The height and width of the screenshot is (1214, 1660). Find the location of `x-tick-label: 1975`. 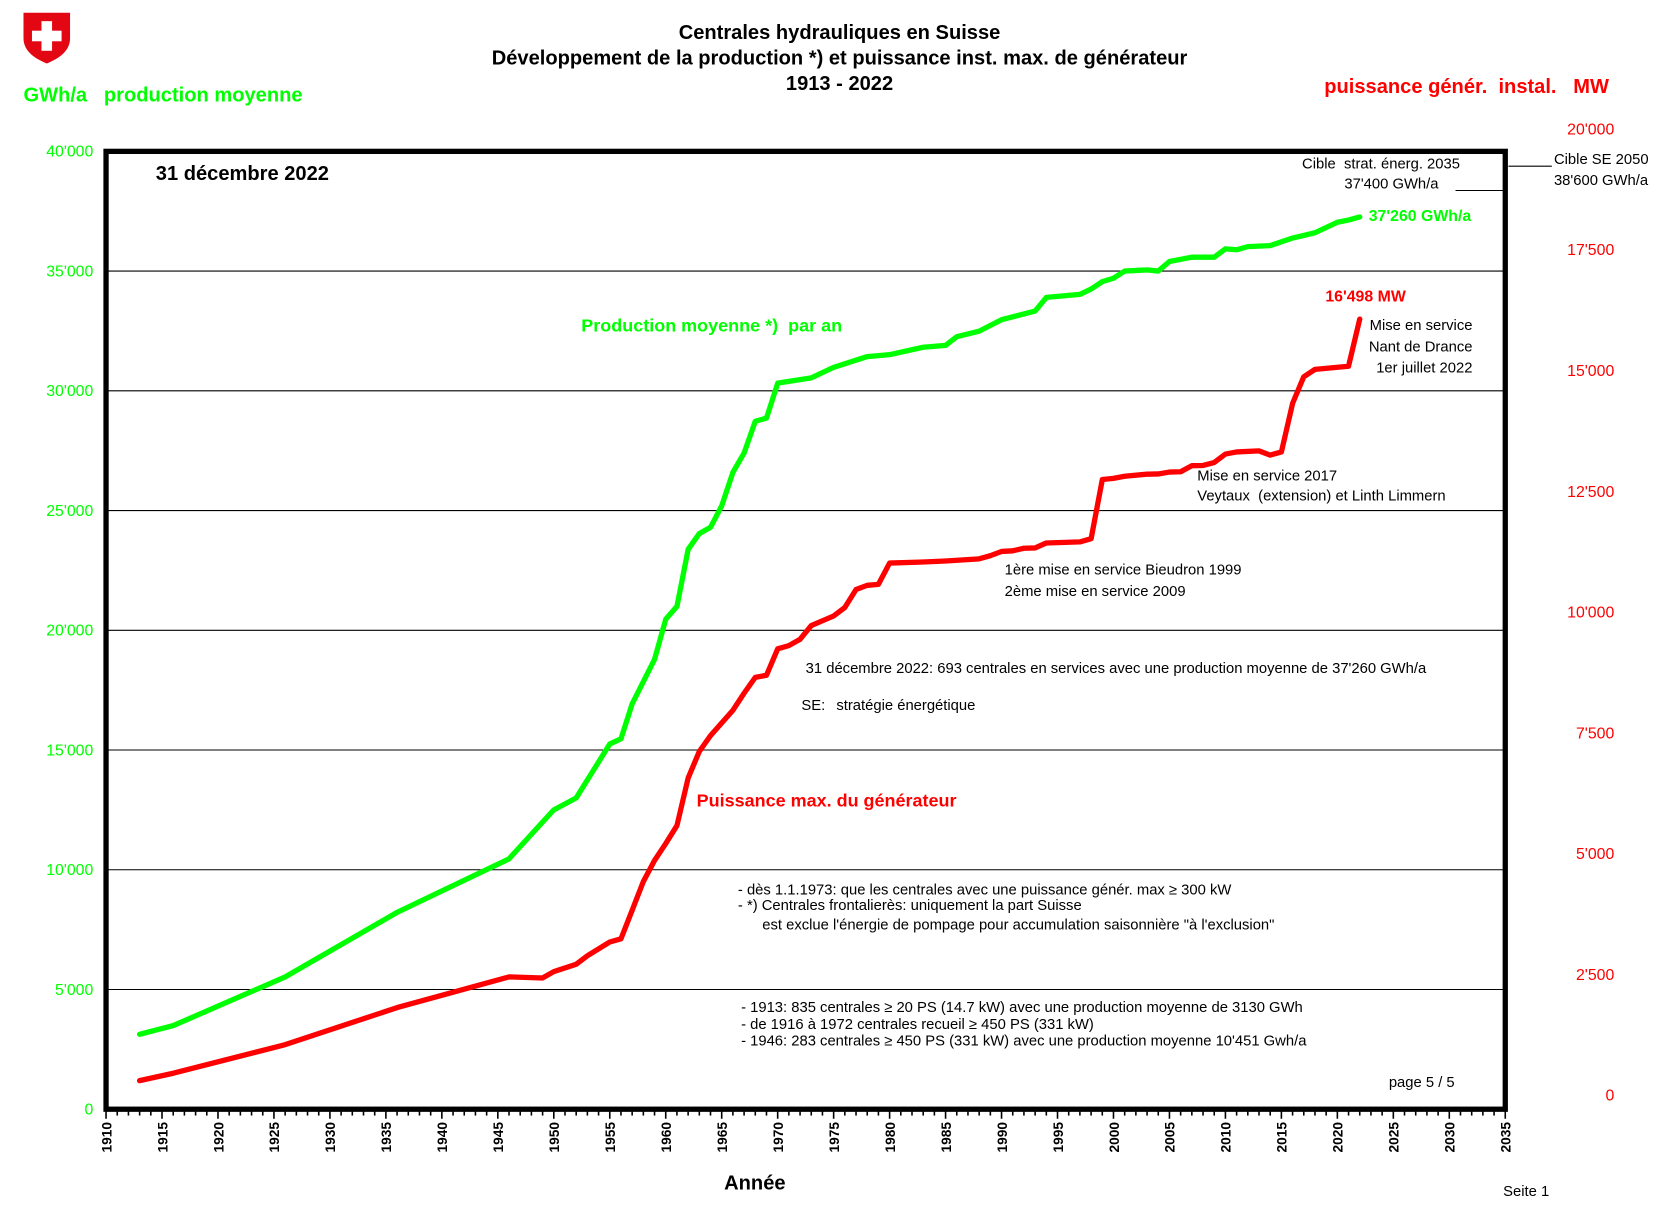

x-tick-label: 1975 is located at coordinates (834, 1137).